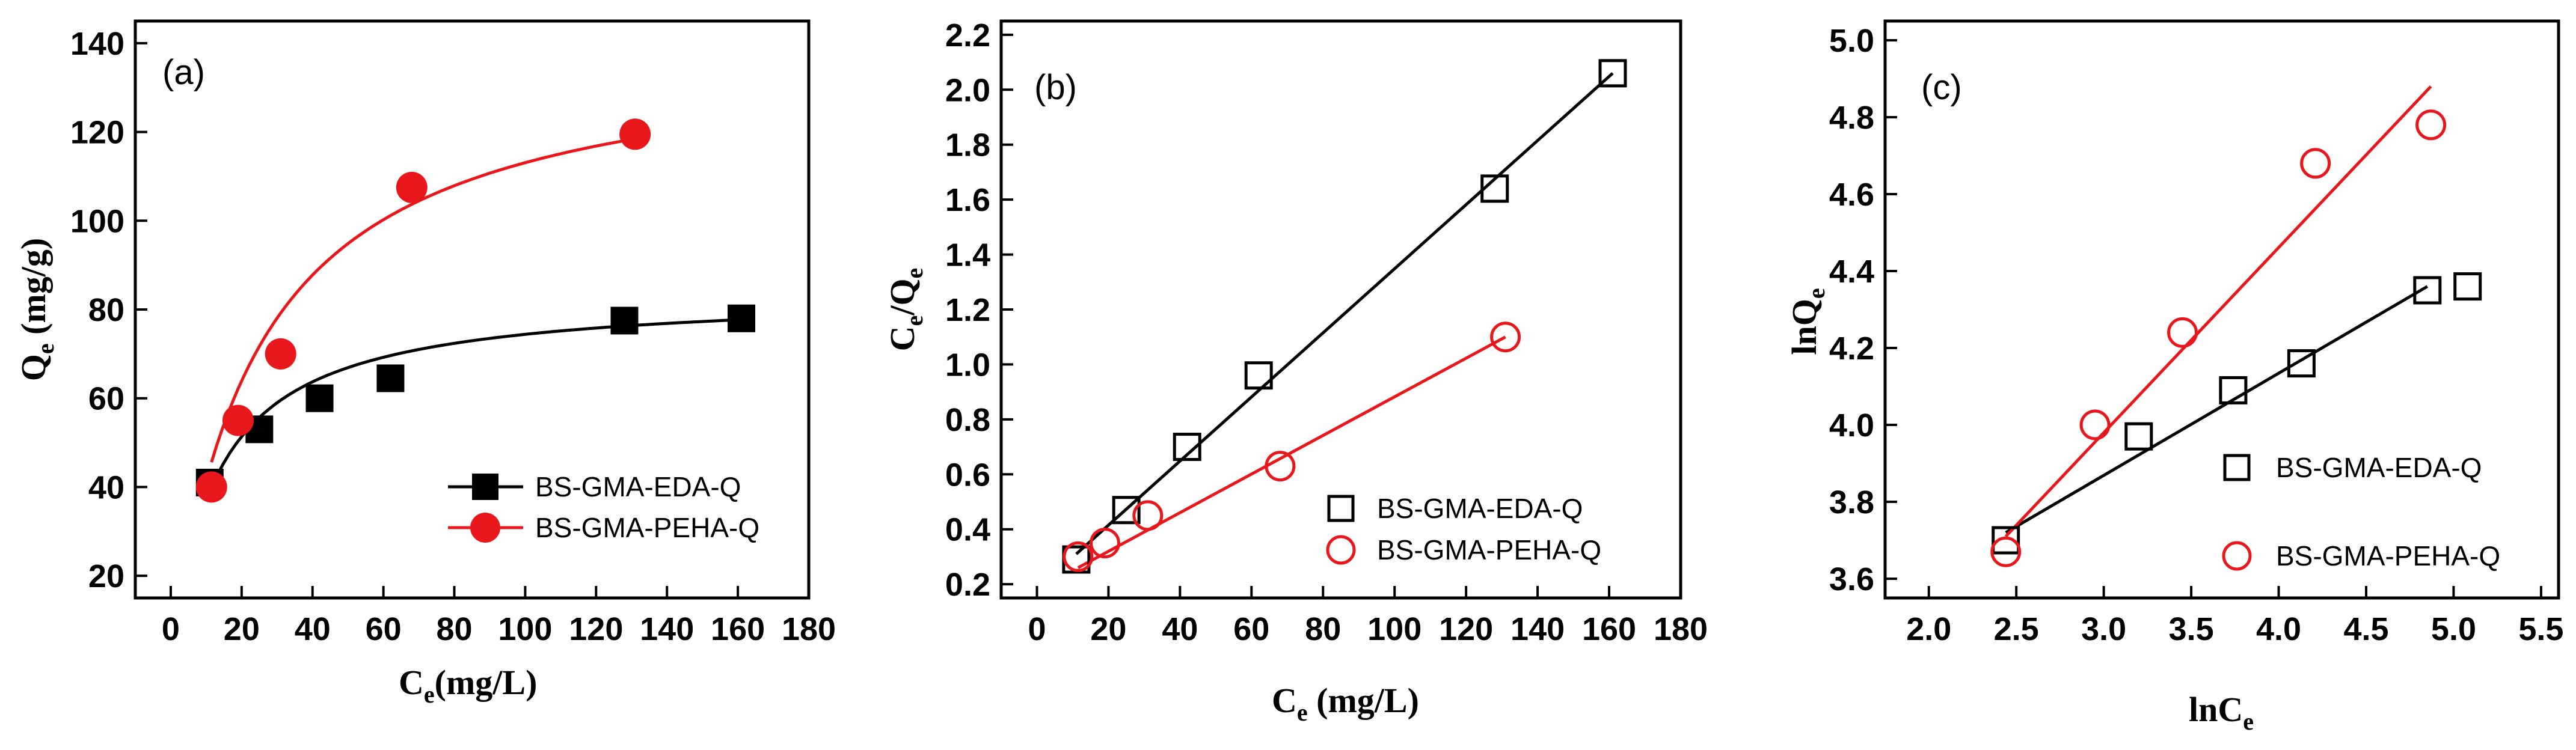 The image size is (2576, 750). Describe the element at coordinates (2103, 629) in the screenshot. I see `x-tick-label: 3.0` at that location.